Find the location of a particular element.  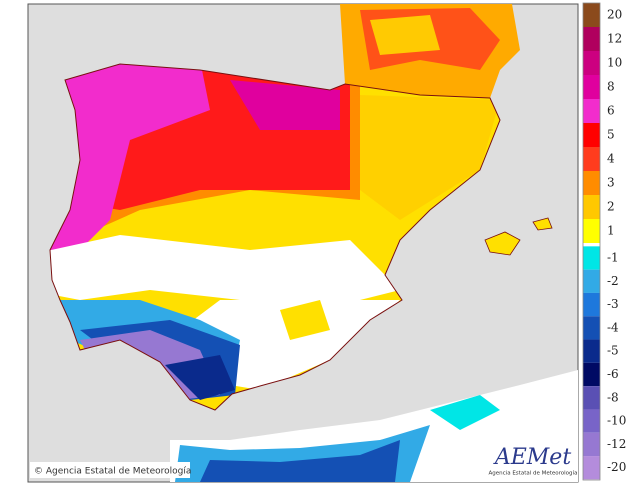

logo-box is located at coordinates (533, 459).